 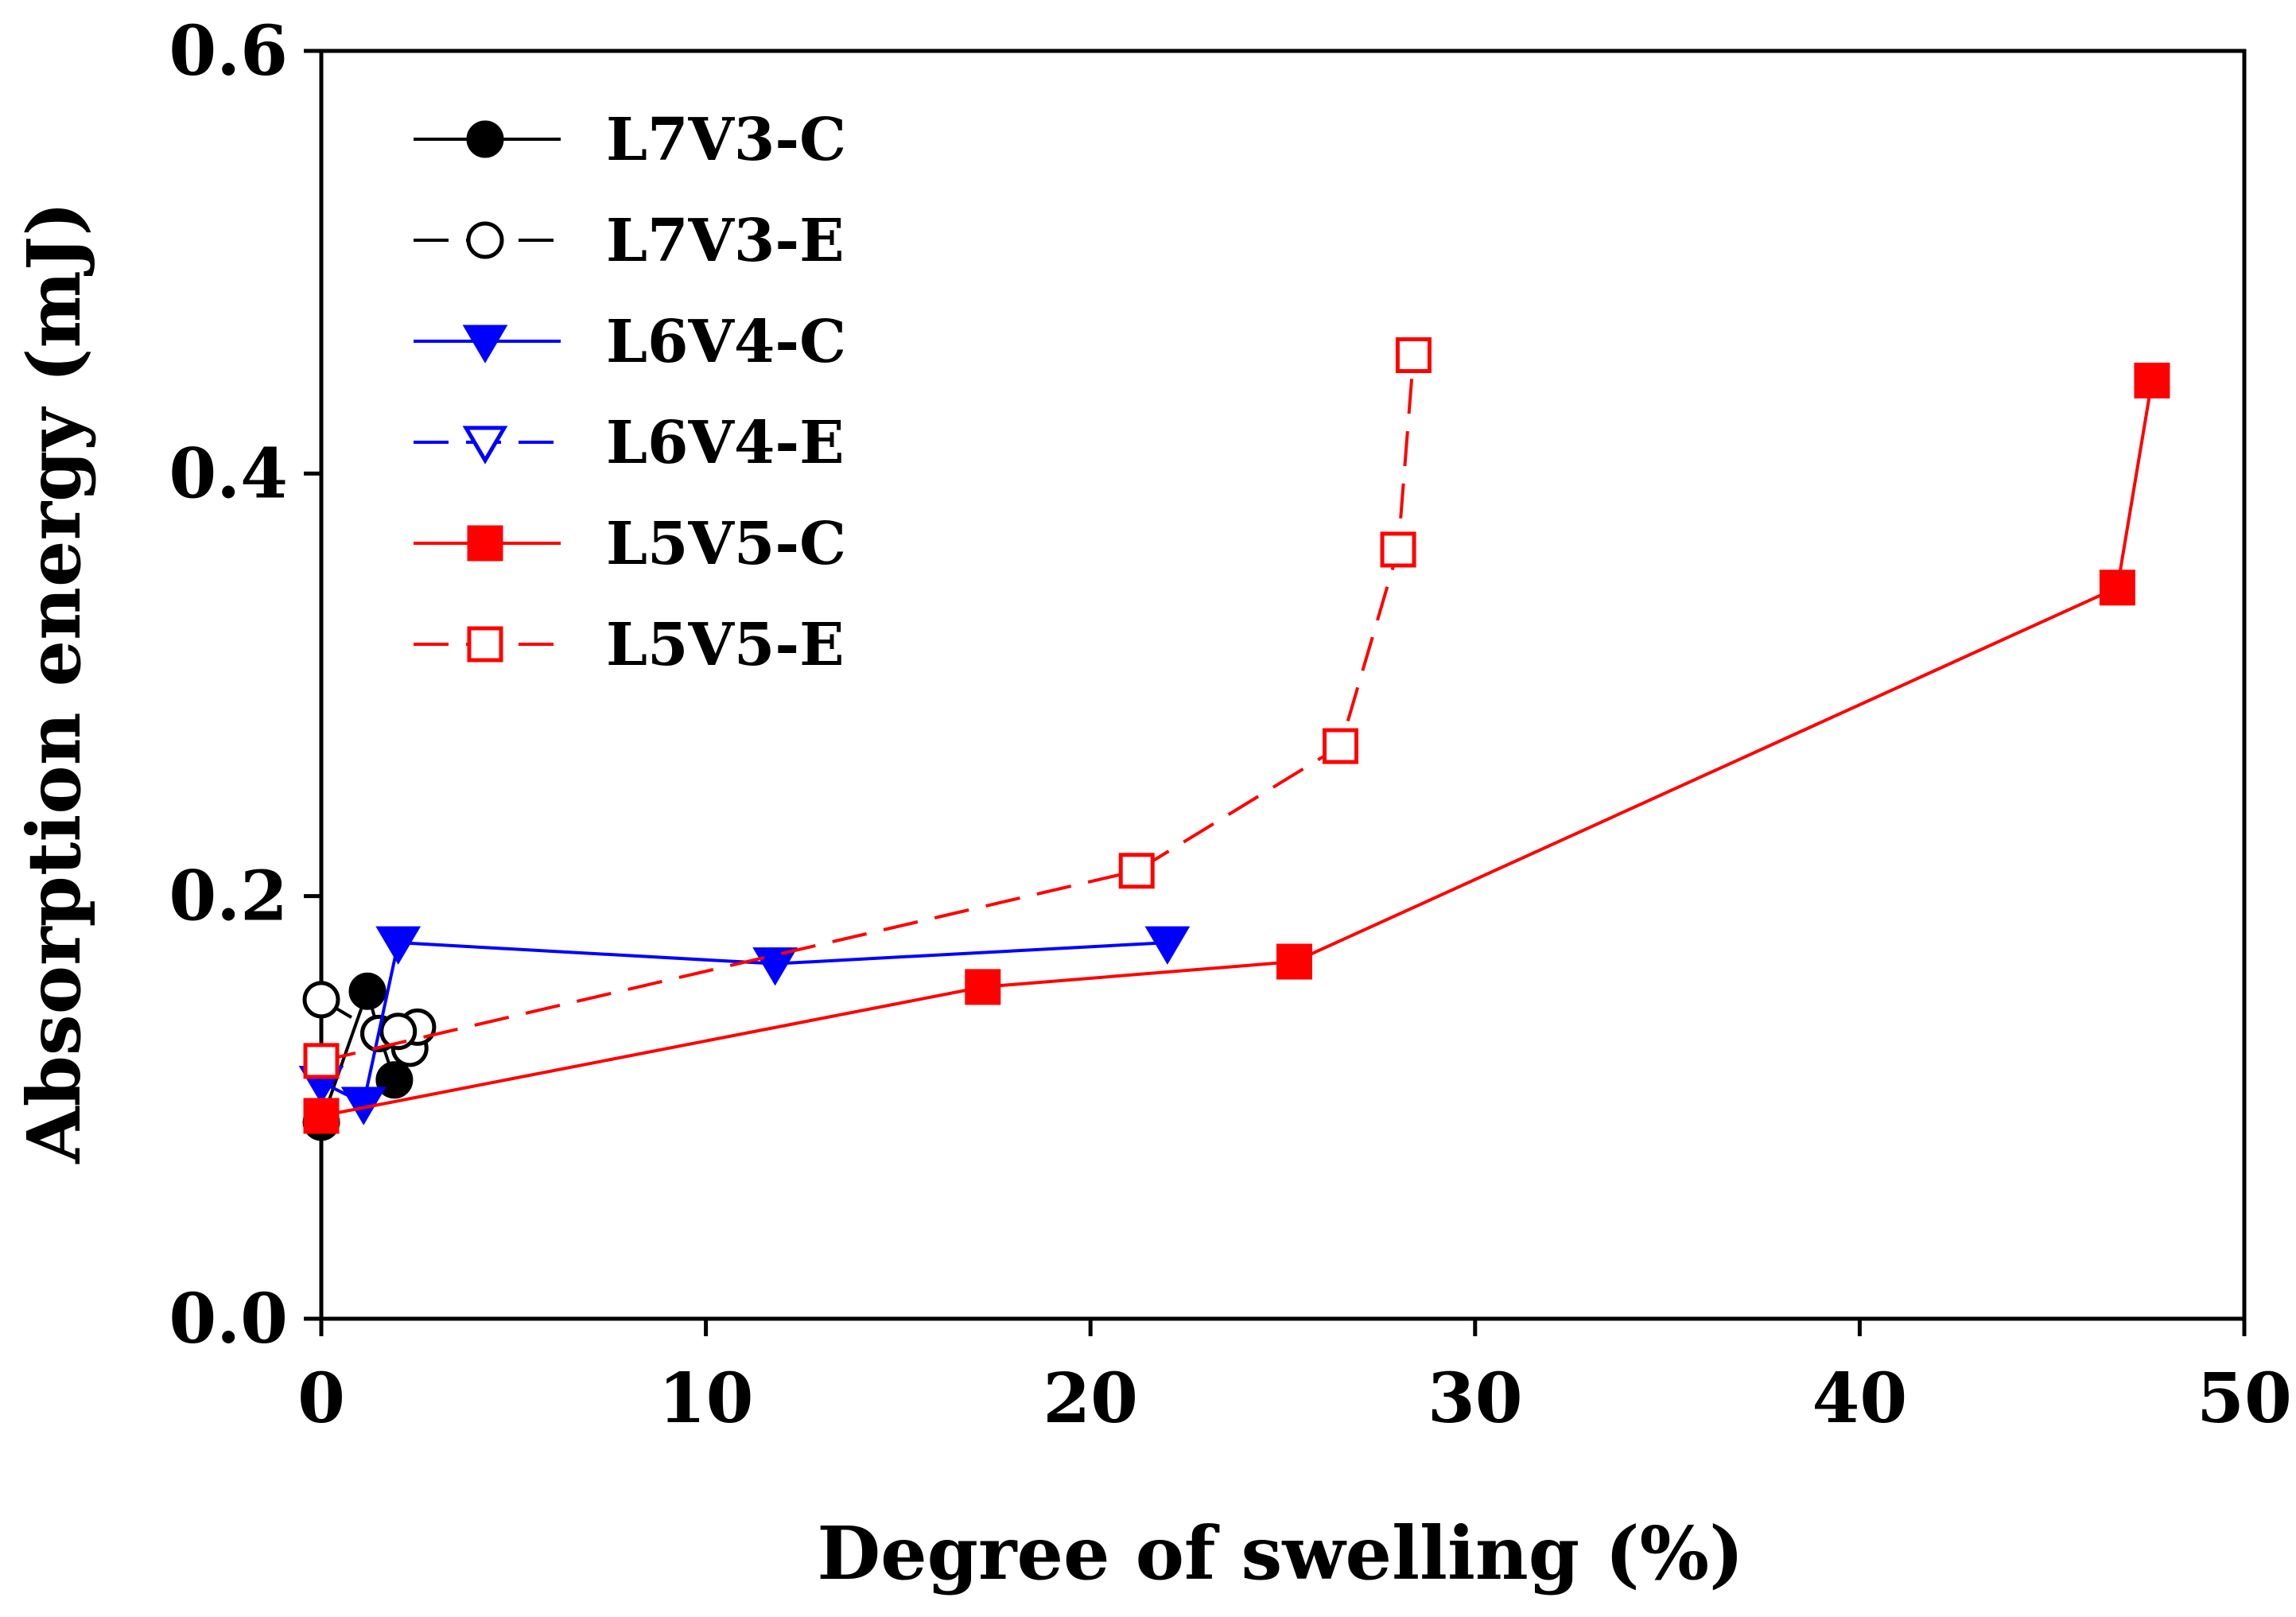 I want to click on y-axis-title: Absorption energy (mJ), so click(x=54, y=682).